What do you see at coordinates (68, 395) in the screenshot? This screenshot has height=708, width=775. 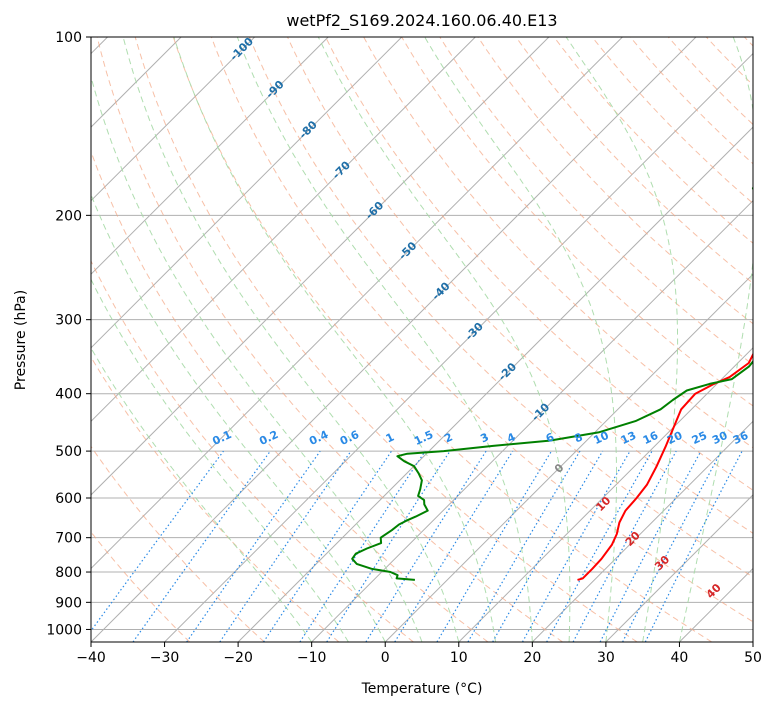 I see `y-tick-label: 400` at bounding box center [68, 395].